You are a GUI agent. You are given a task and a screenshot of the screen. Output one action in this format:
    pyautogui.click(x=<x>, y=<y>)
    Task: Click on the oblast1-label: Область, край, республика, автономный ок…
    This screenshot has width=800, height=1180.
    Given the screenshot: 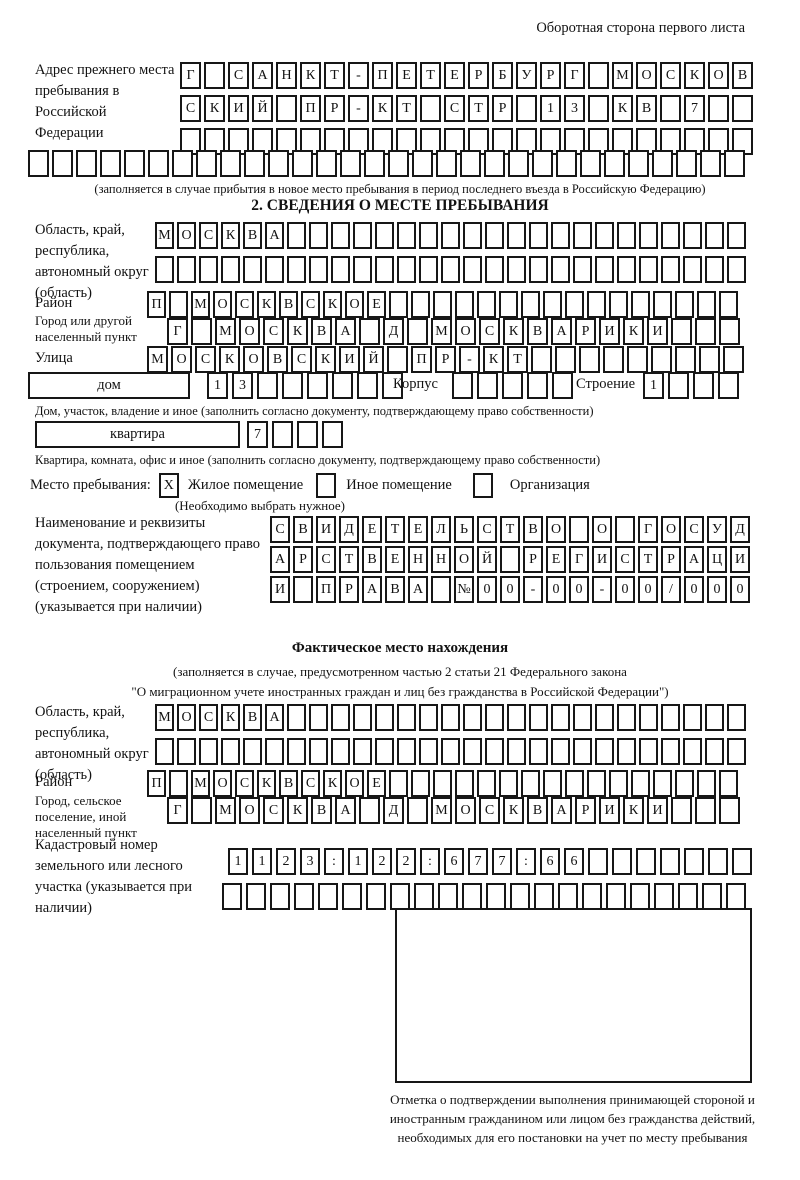 What is the action you would take?
    pyautogui.click(x=92, y=261)
    